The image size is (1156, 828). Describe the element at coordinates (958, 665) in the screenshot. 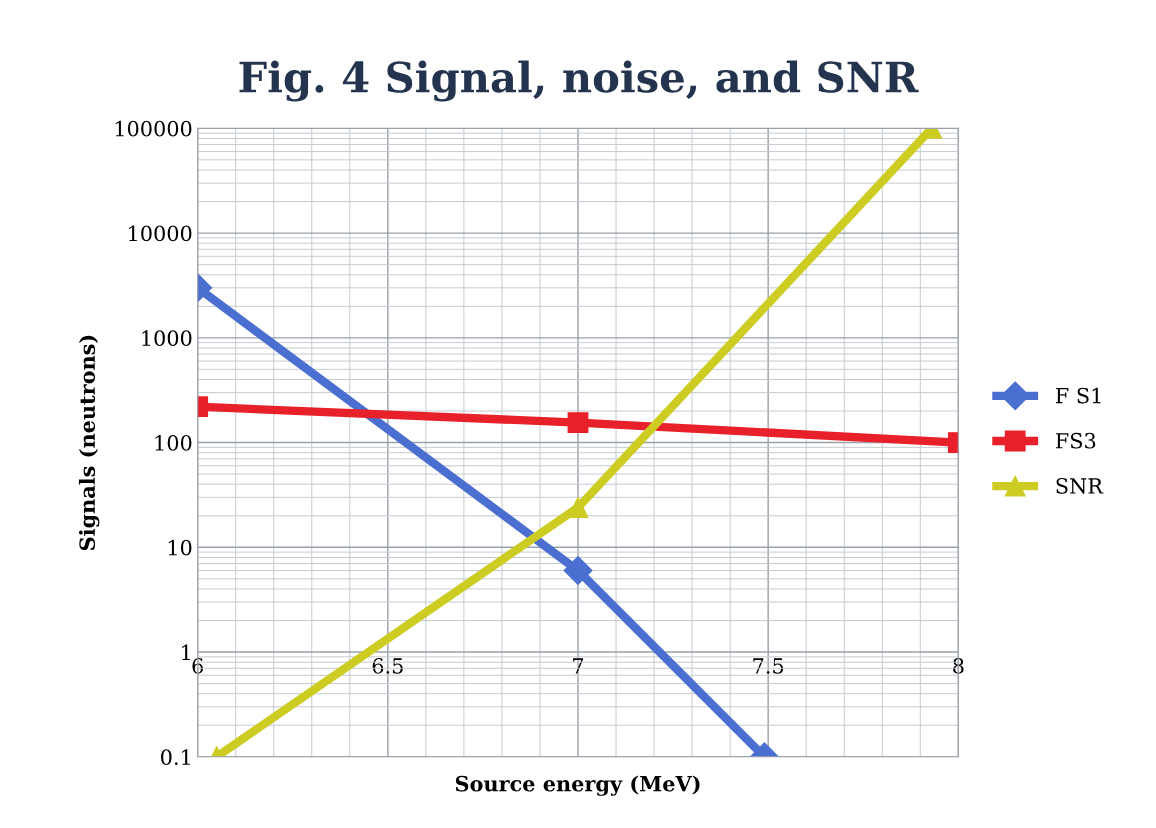

I see `x-tick-label: 8` at that location.